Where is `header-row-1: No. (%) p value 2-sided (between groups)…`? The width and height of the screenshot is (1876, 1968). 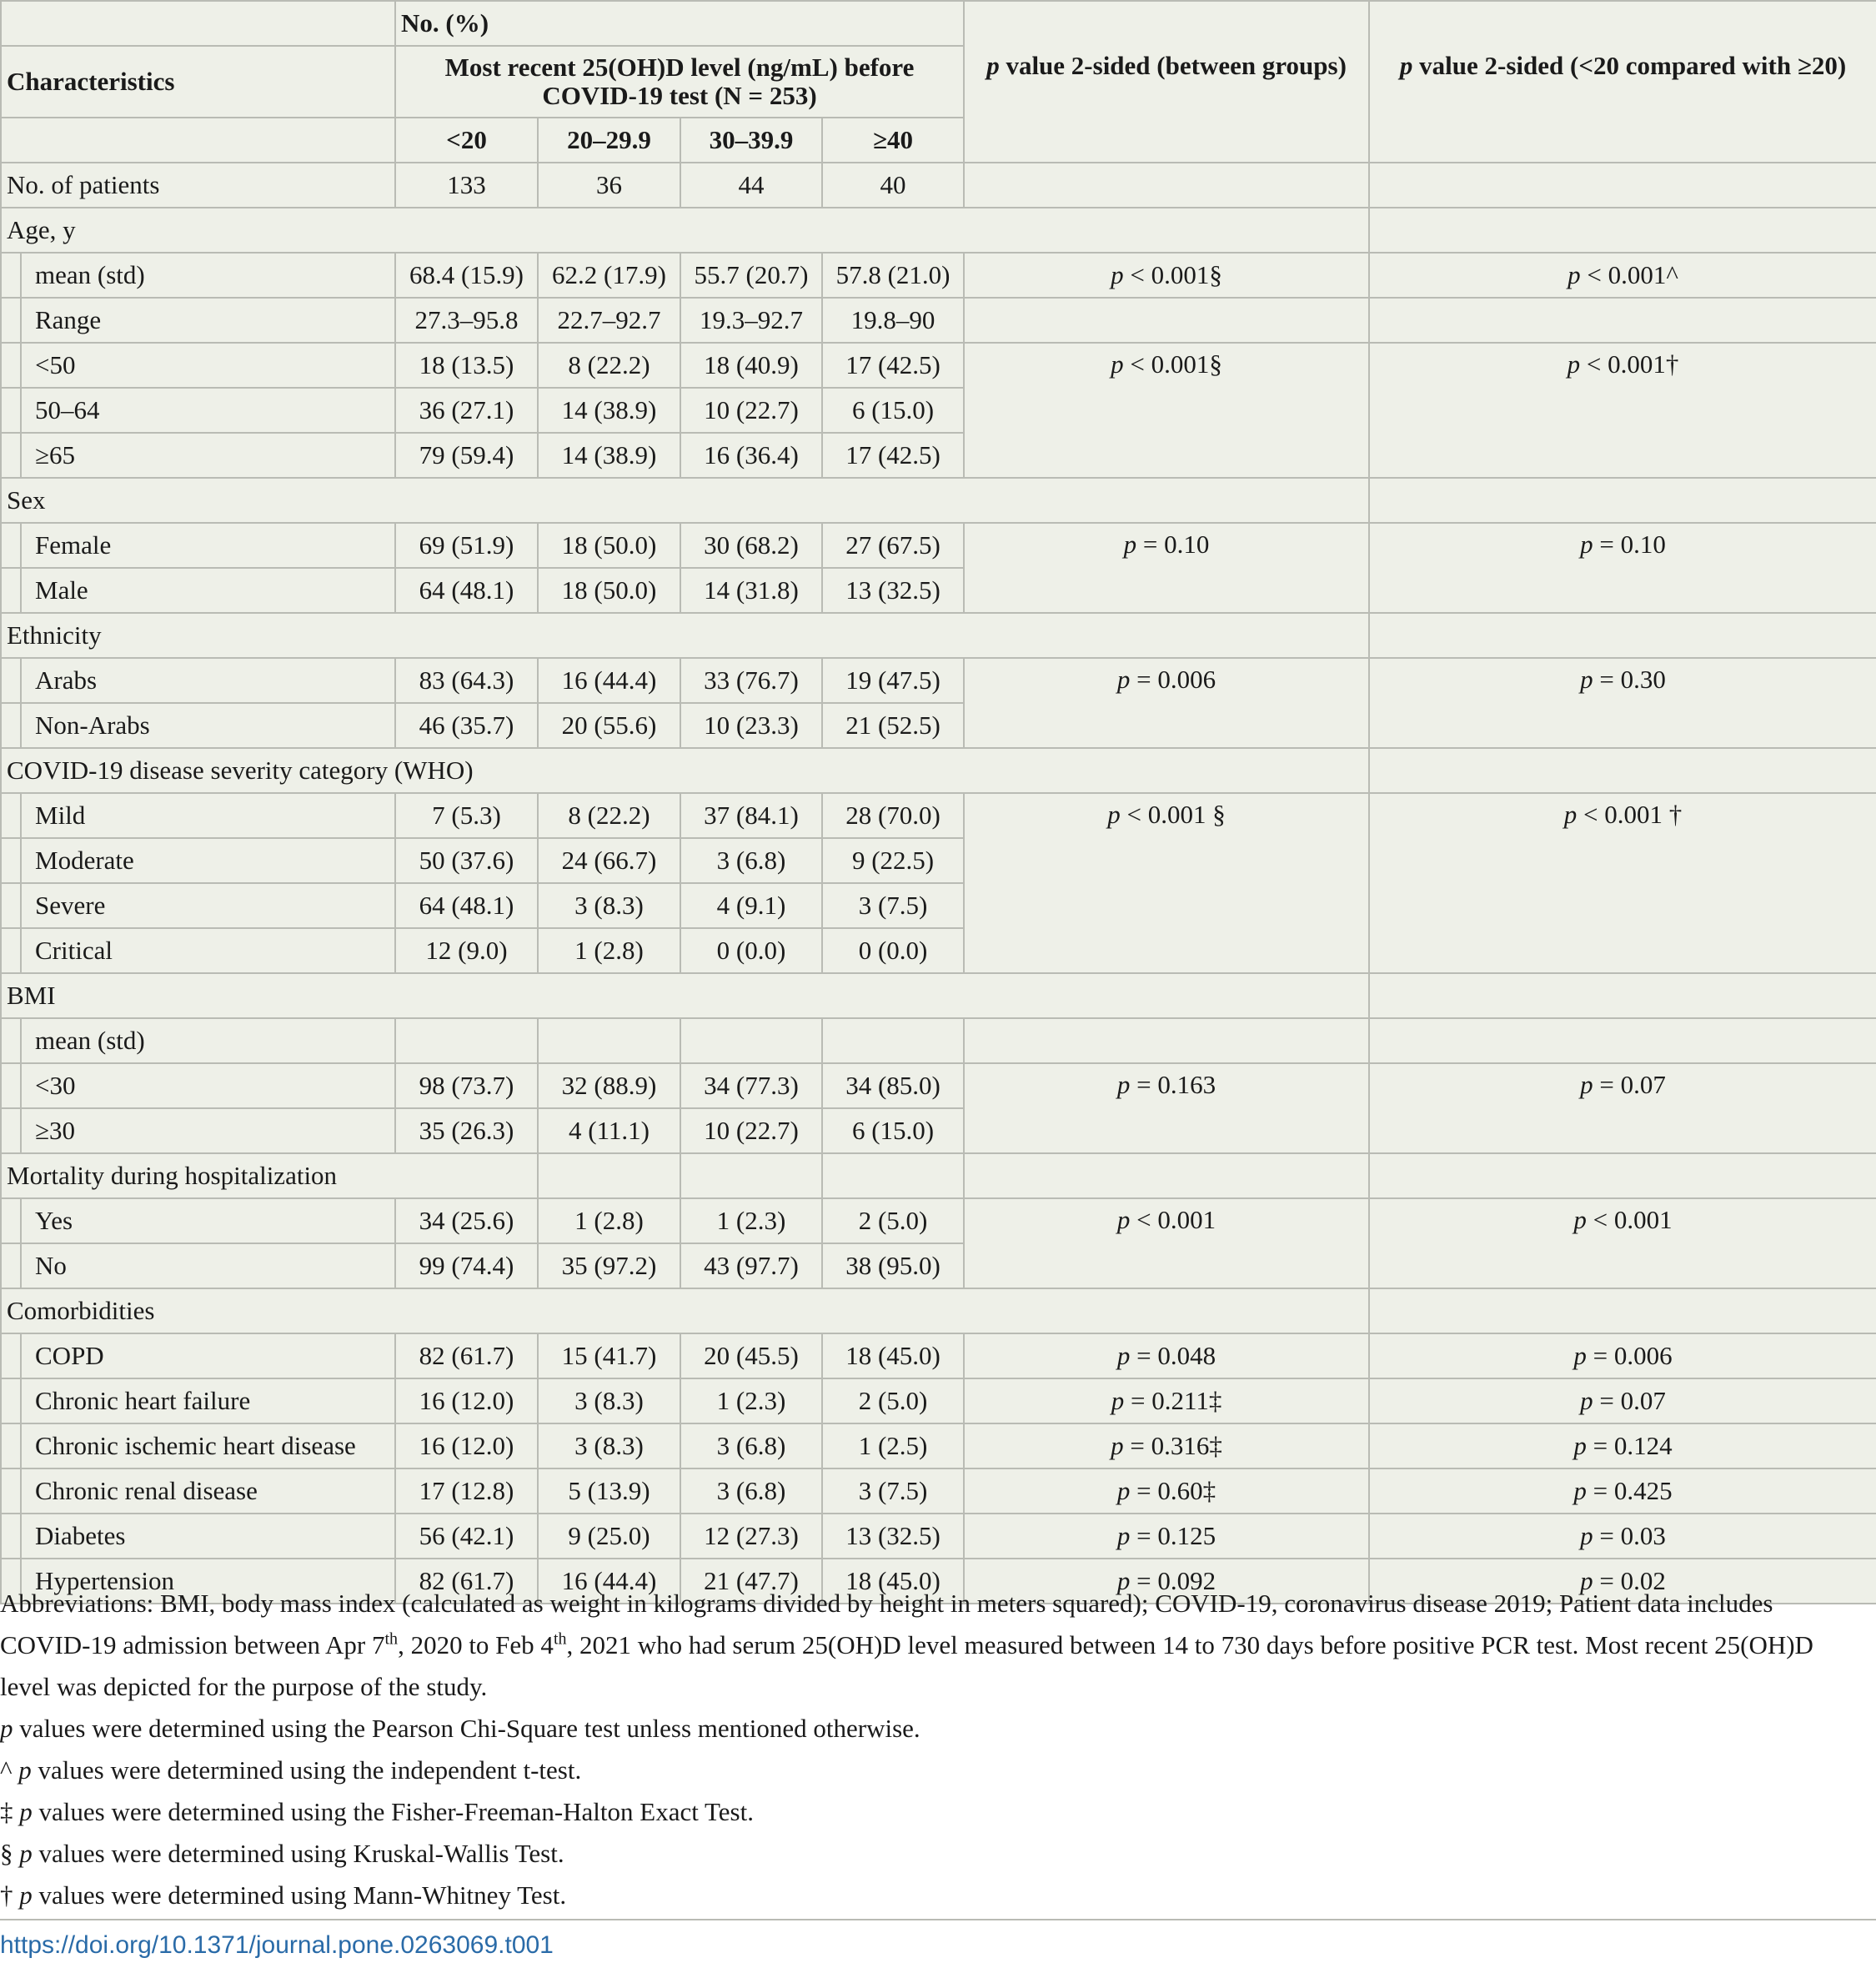
header-row-1: No. (%) p value 2-sided (between groups)… is located at coordinates (938, 81).